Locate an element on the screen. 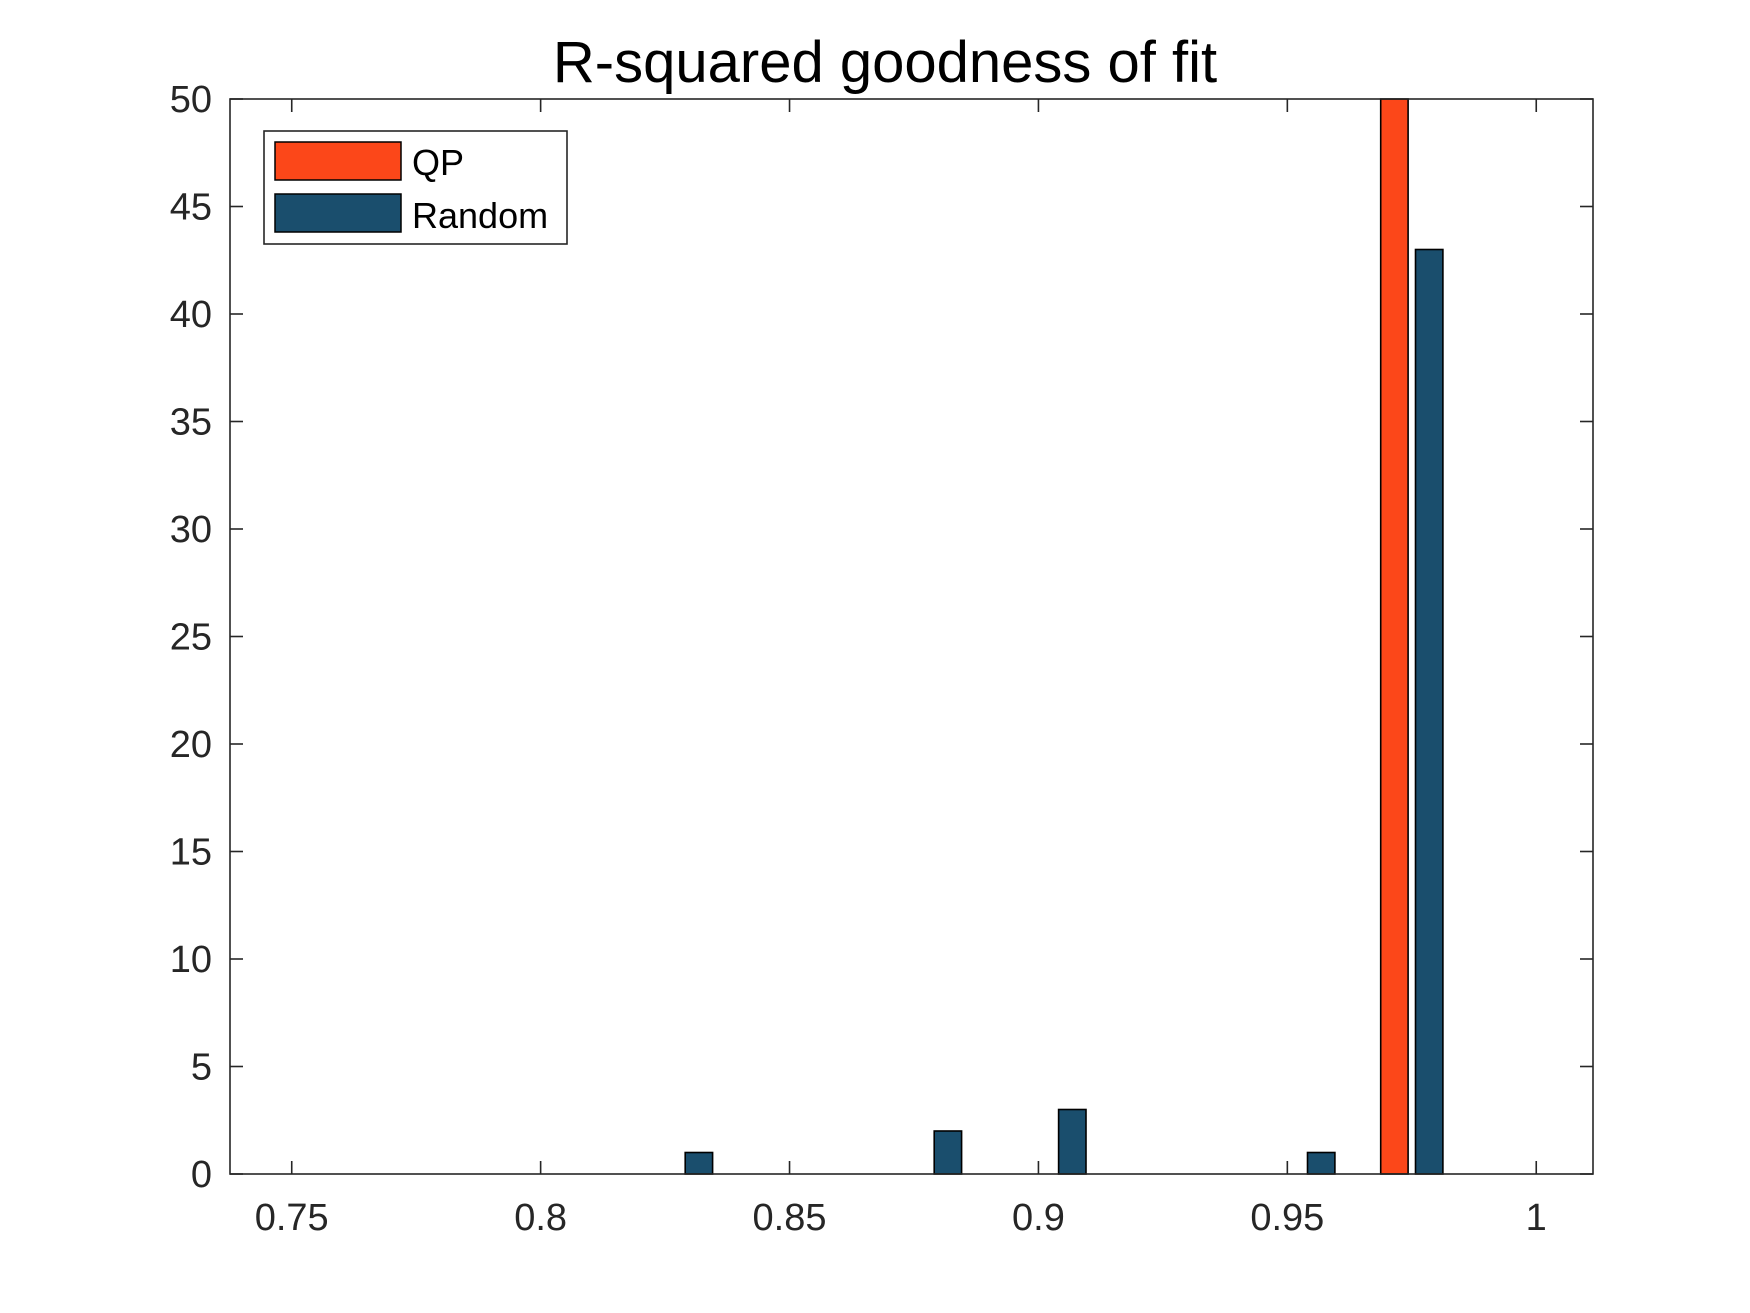 Image resolution: width=1750 pixels, height=1313 pixels. legend-label-random: Random is located at coordinates (480, 215).